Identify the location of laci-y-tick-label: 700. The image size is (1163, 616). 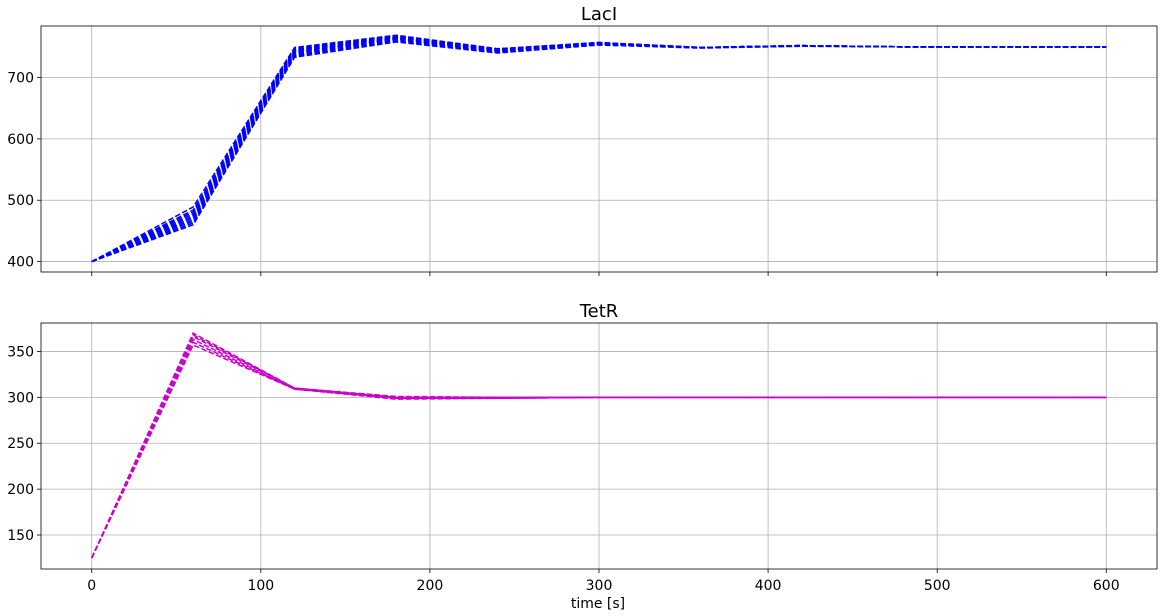
(20, 79).